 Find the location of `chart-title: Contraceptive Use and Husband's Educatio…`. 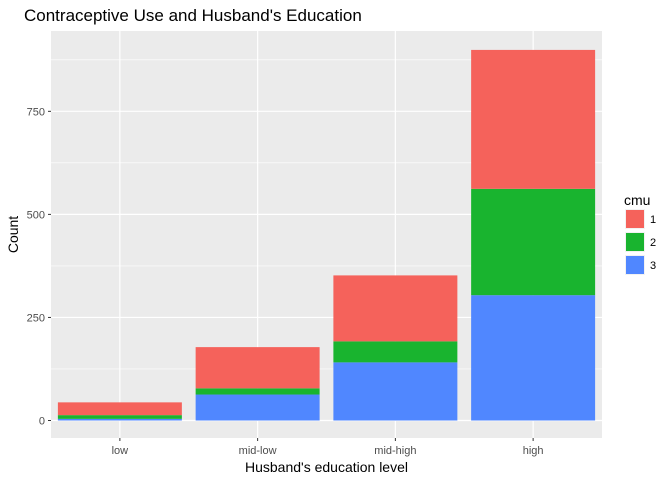

chart-title: Contraceptive Use and Husband's Educatio… is located at coordinates (193, 15).